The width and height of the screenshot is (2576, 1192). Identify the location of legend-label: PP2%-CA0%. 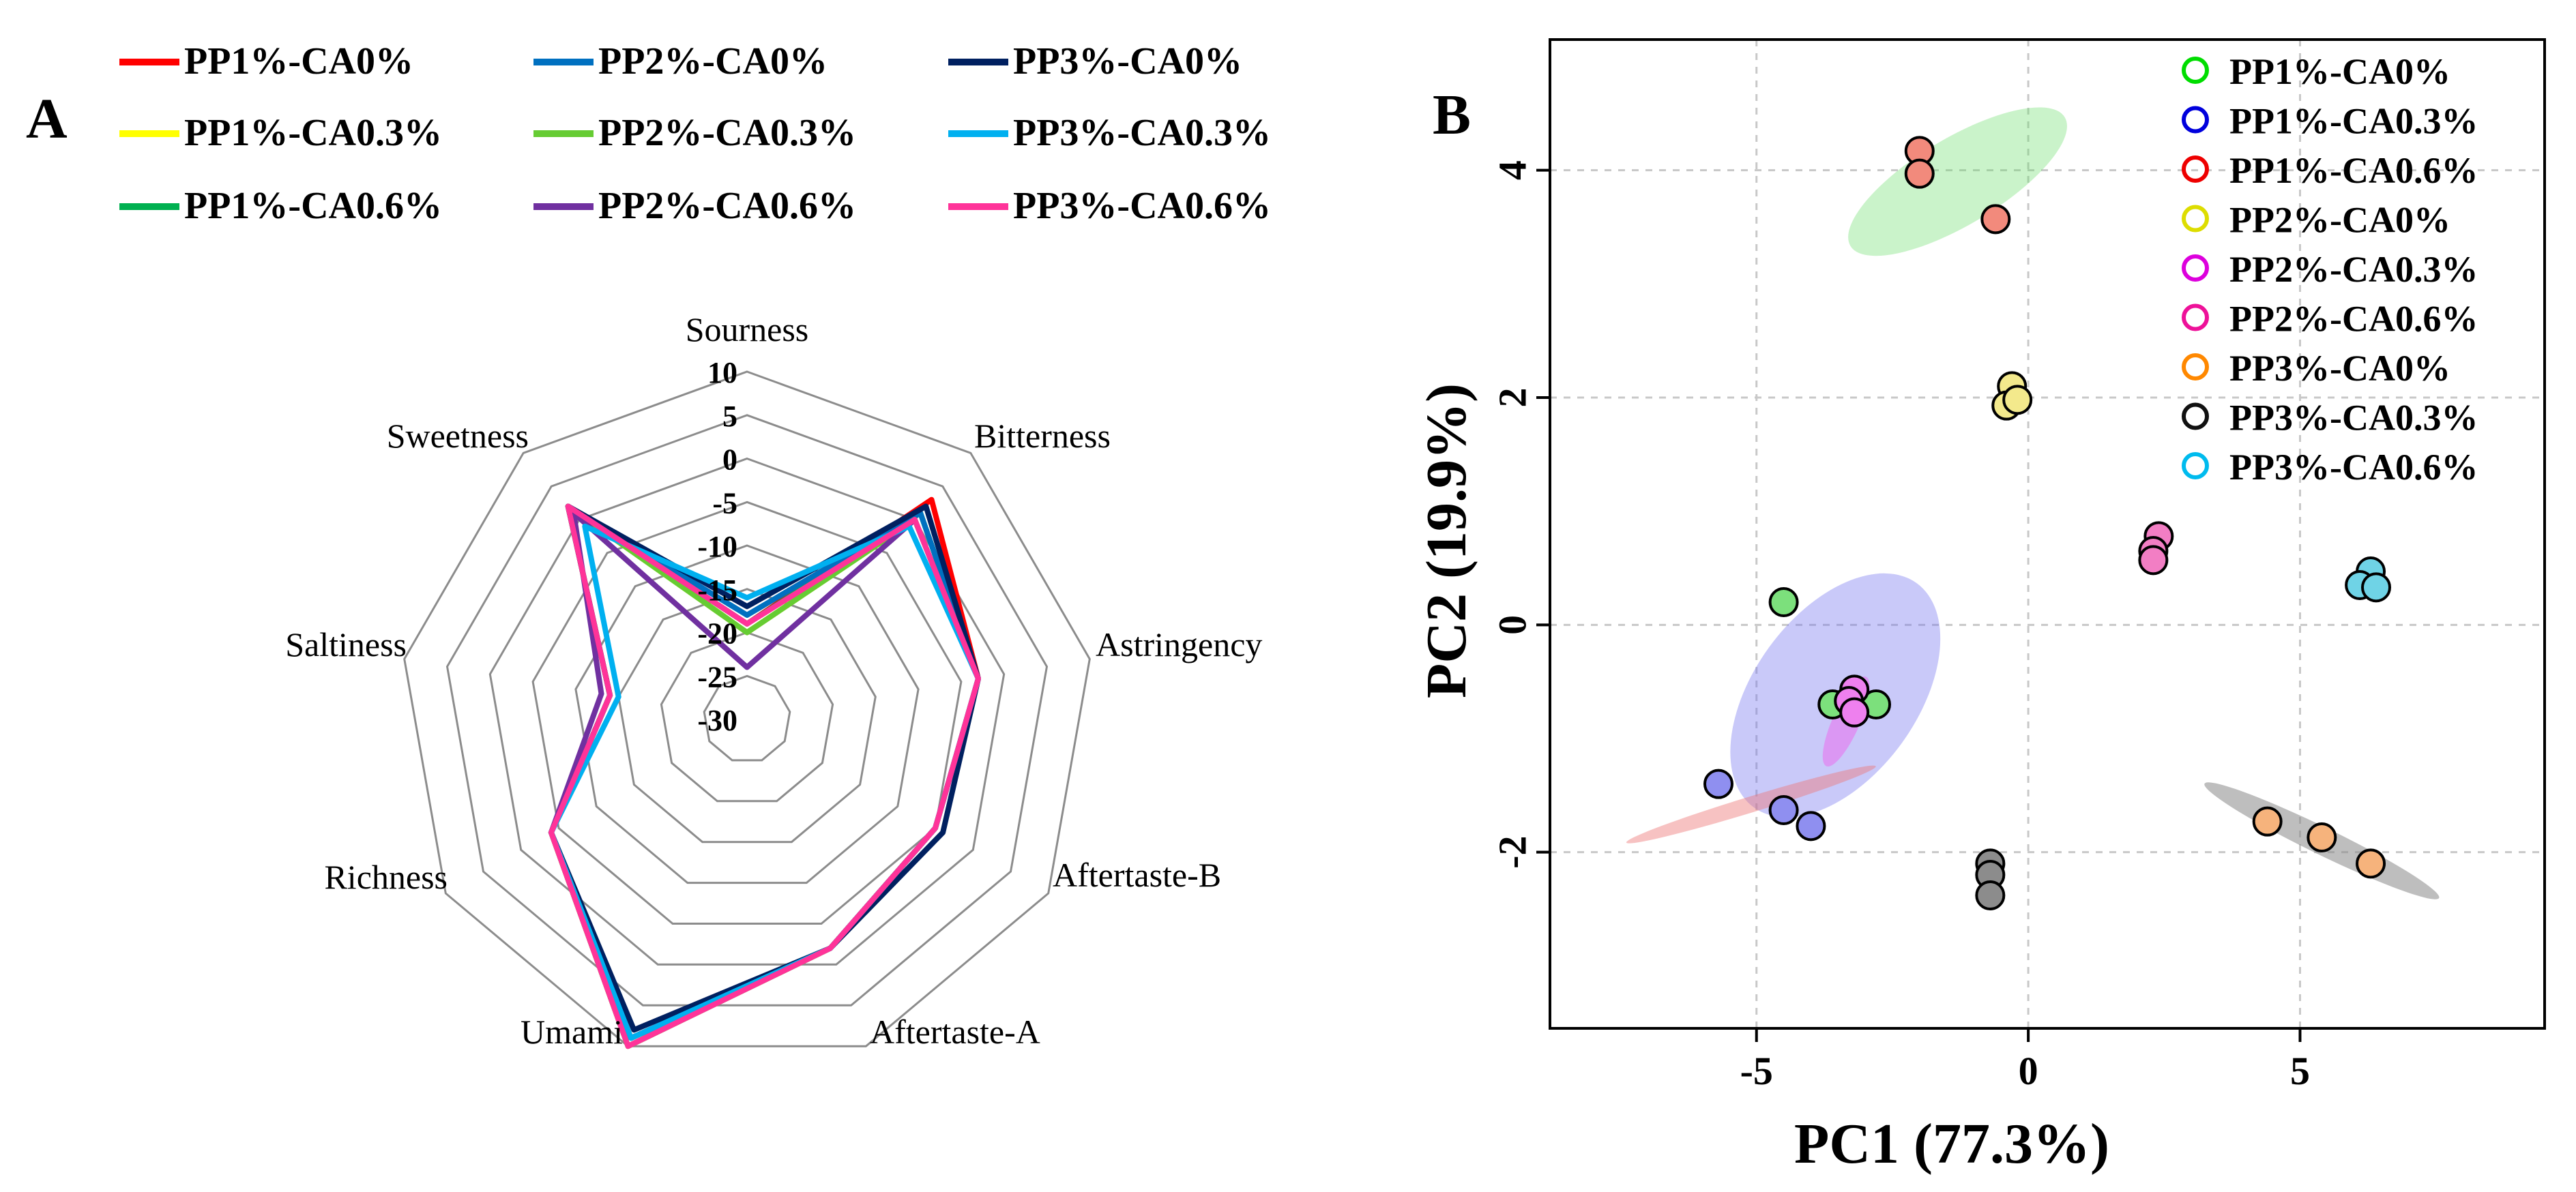
(713, 61).